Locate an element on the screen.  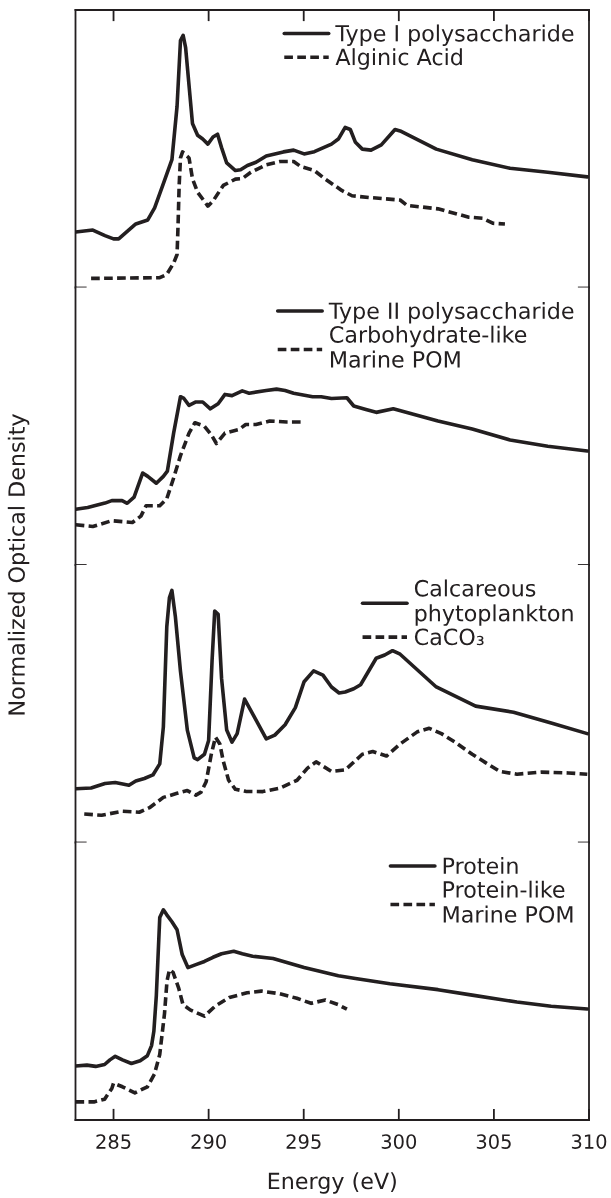
x-axis-title: Energy (eV) is located at coordinates (332, 1183).